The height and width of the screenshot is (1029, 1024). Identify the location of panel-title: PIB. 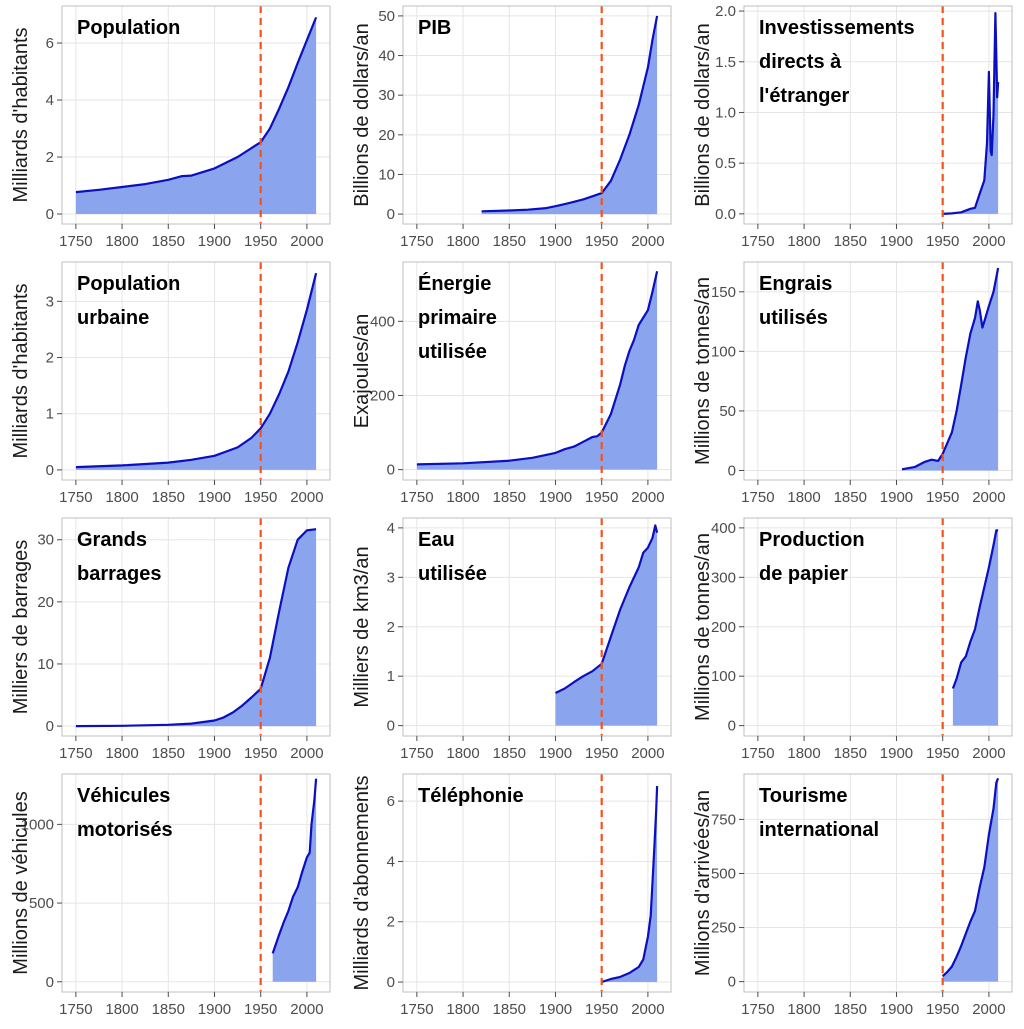
(434, 28).